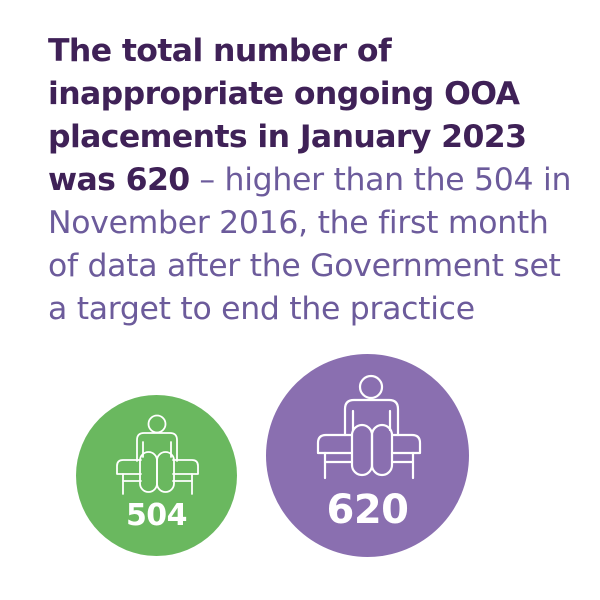 The width and height of the screenshot is (600, 600). What do you see at coordinates (304, 266) in the screenshot?
I see `headline-regular-line-3: of data after the Government set` at bounding box center [304, 266].